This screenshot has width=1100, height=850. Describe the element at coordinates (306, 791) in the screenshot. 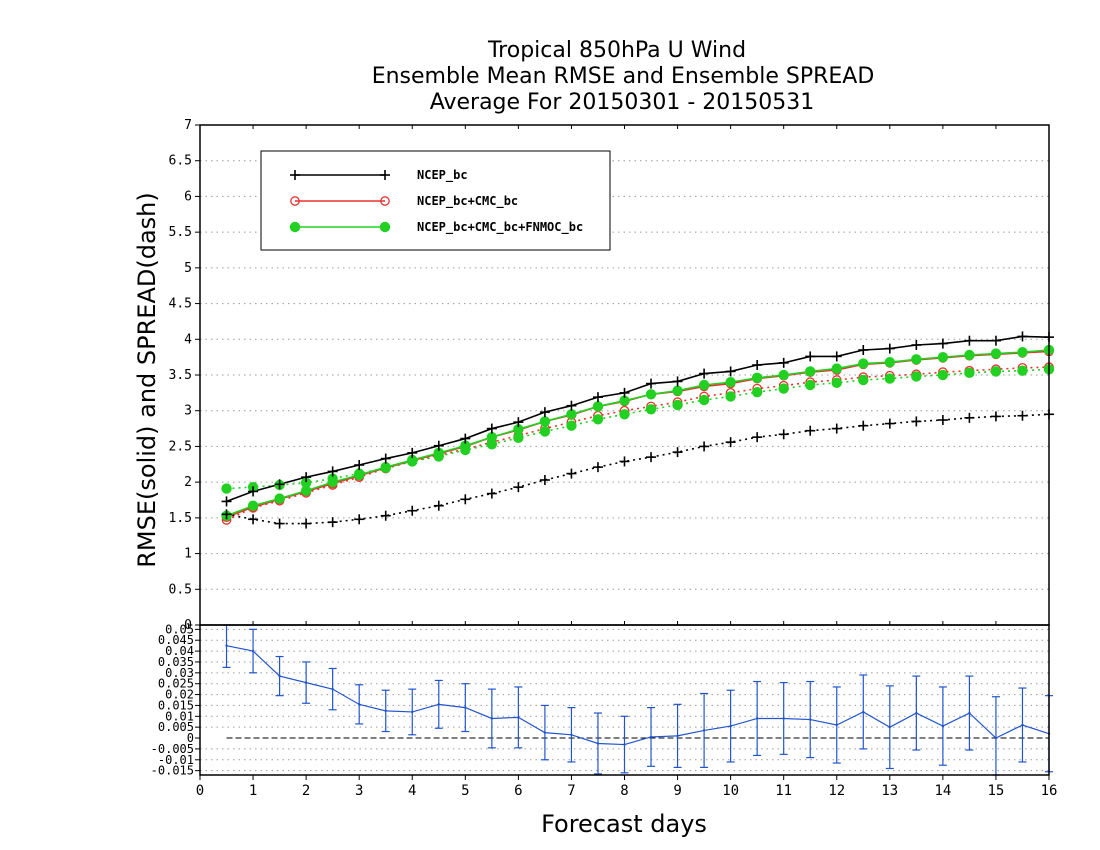

I see `x-tick-label: 2` at that location.